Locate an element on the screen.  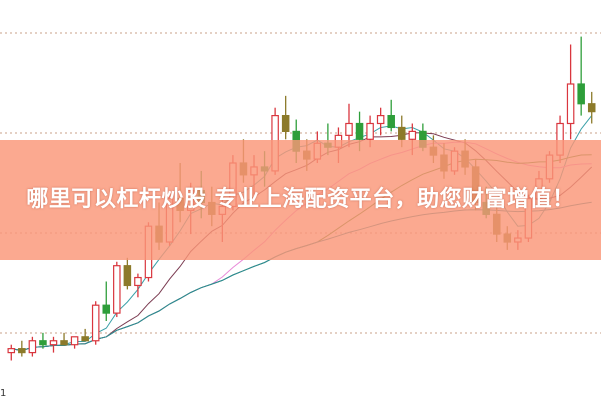
corner-label: 1 is located at coordinates (3, 393).